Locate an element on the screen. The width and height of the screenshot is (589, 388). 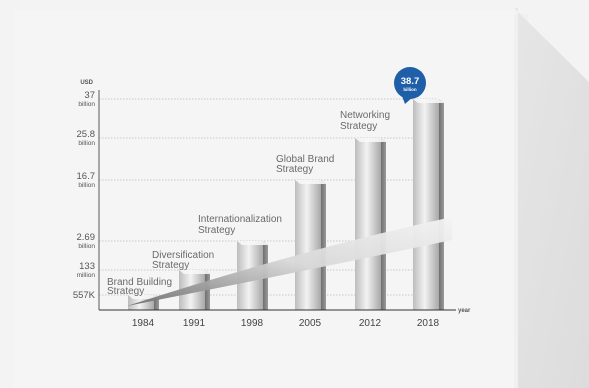
y-axis-label: USD is located at coordinates (86, 83).